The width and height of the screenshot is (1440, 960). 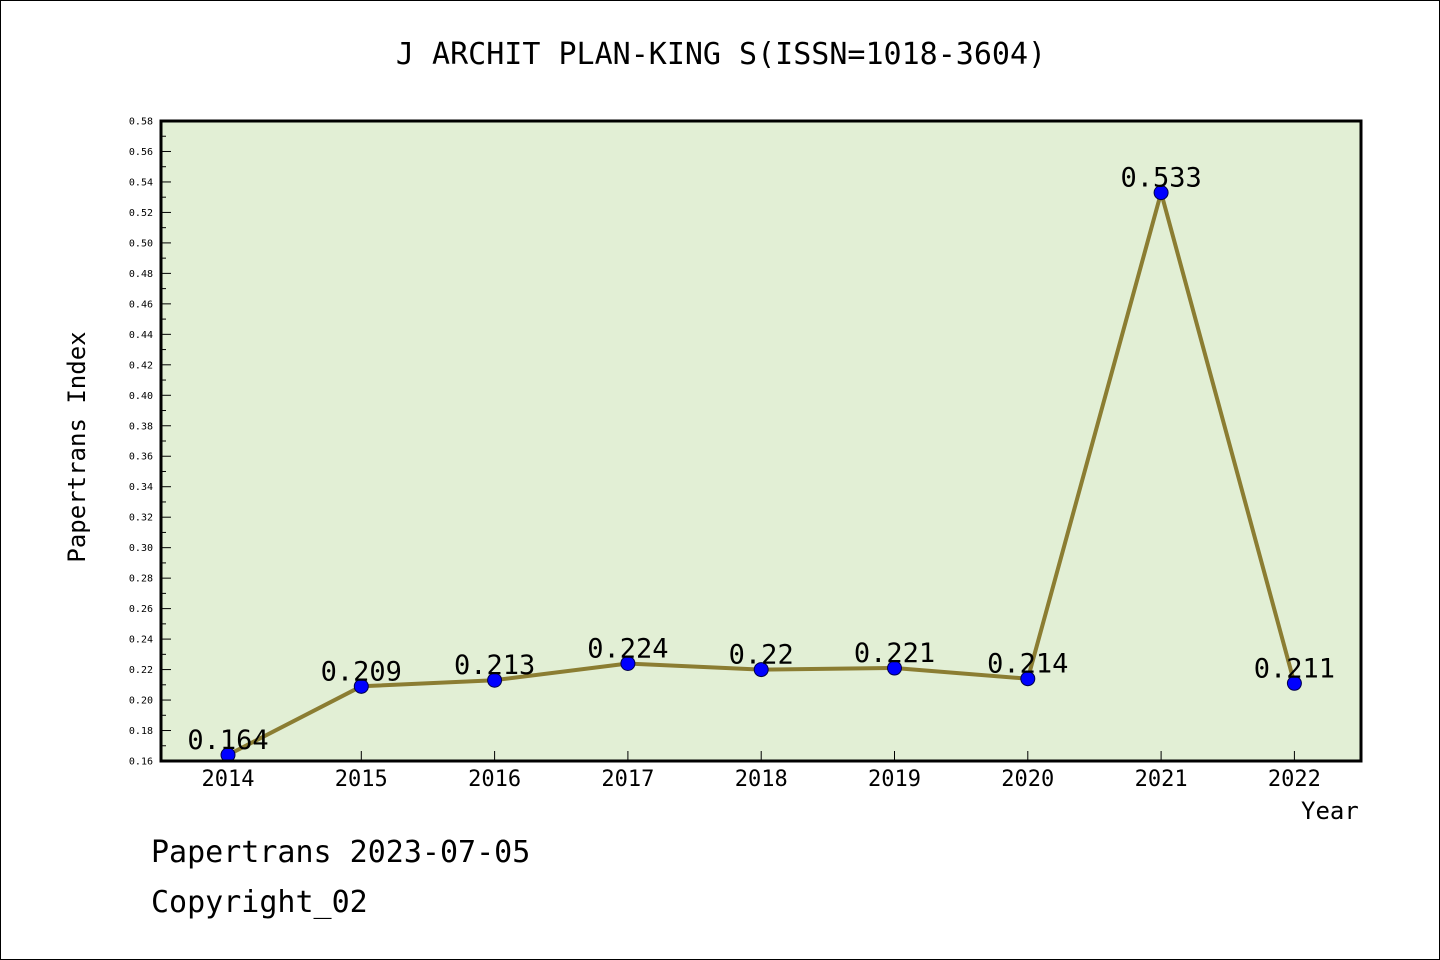 I want to click on data-label: 0.221, so click(x=894, y=653).